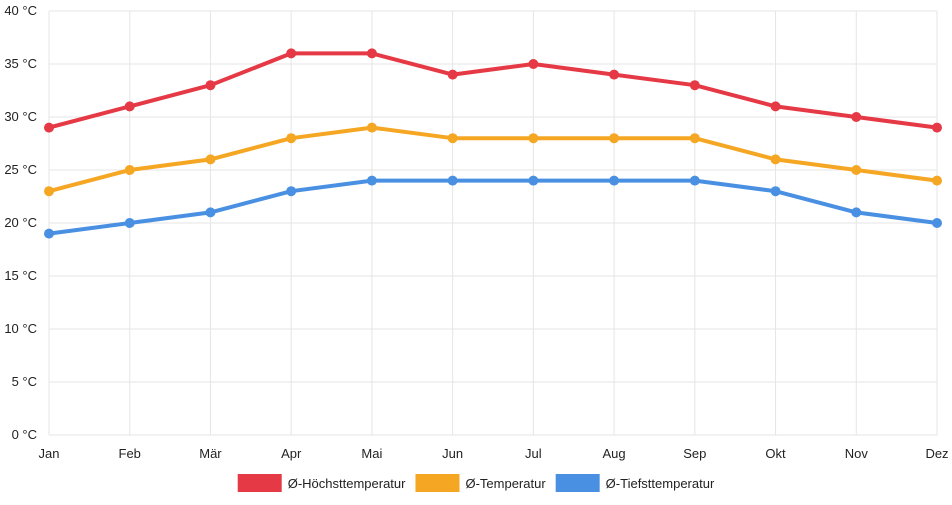  I want to click on legend-item: Ø-Tiefsttemperatur, so click(635, 483).